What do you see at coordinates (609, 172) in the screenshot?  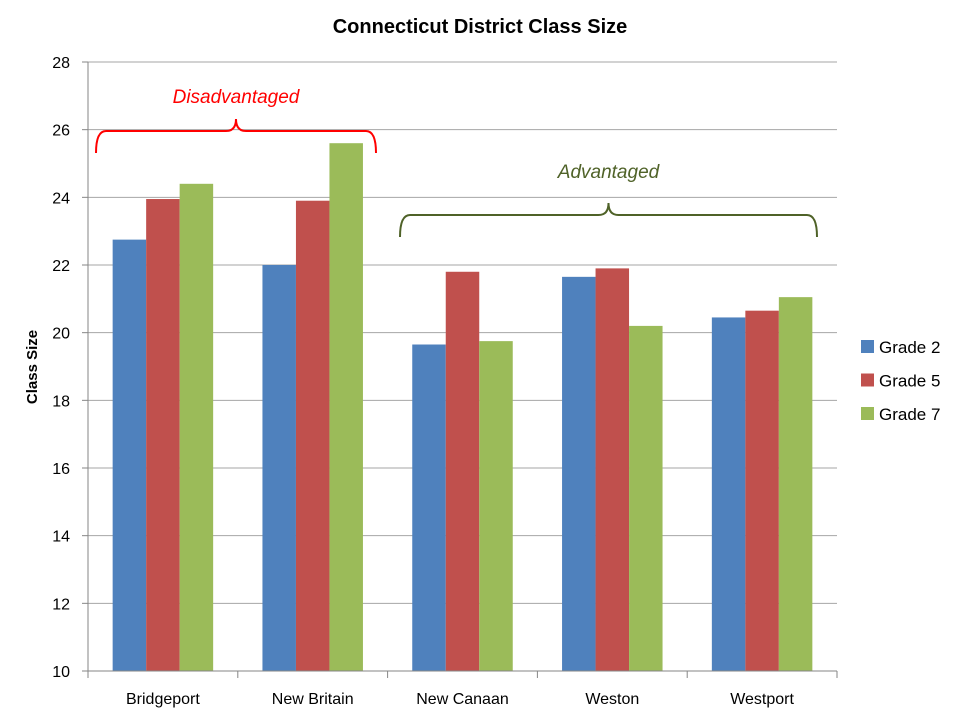 I see `annotation-advantaged: Advantaged` at bounding box center [609, 172].